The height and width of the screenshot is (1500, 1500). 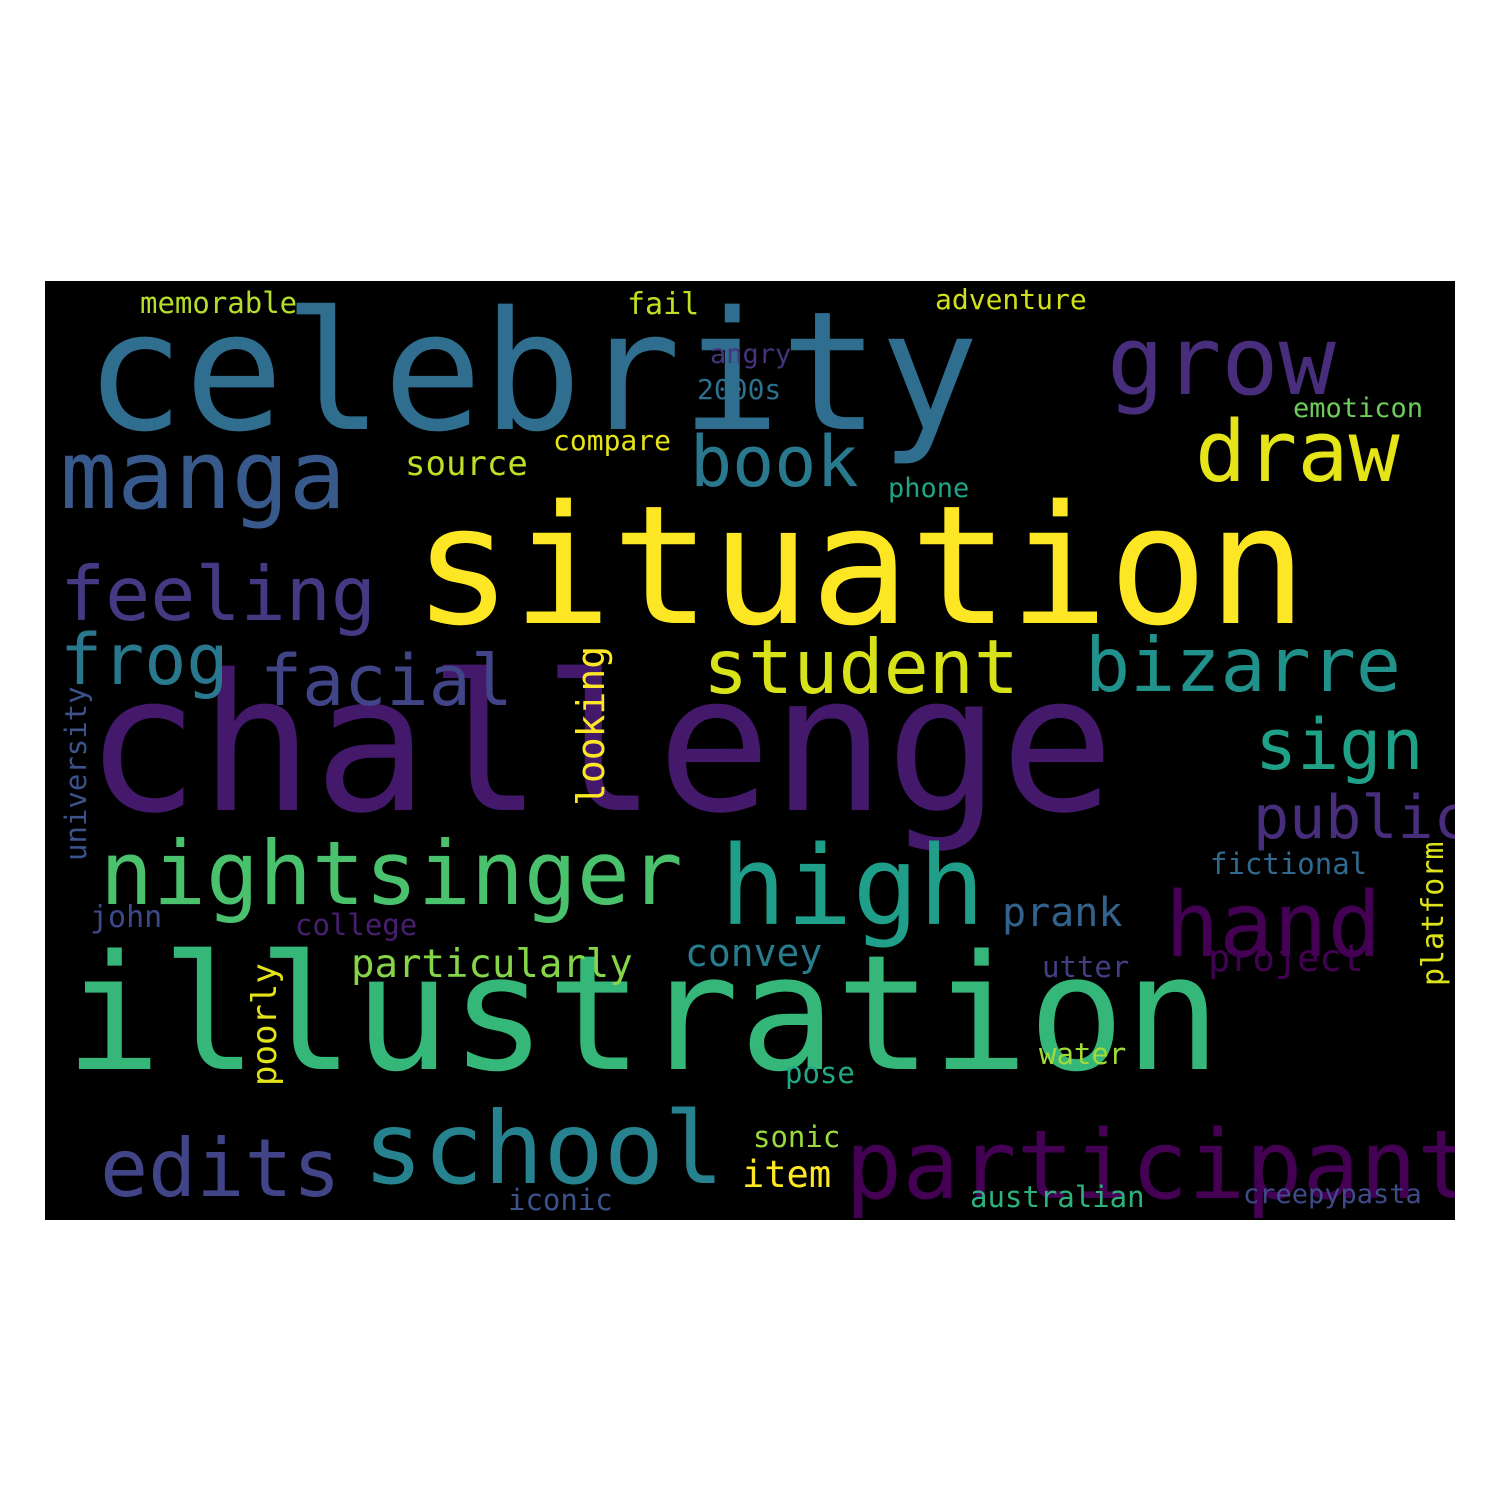 I want to click on word-sign: sign, so click(x=1339, y=745).